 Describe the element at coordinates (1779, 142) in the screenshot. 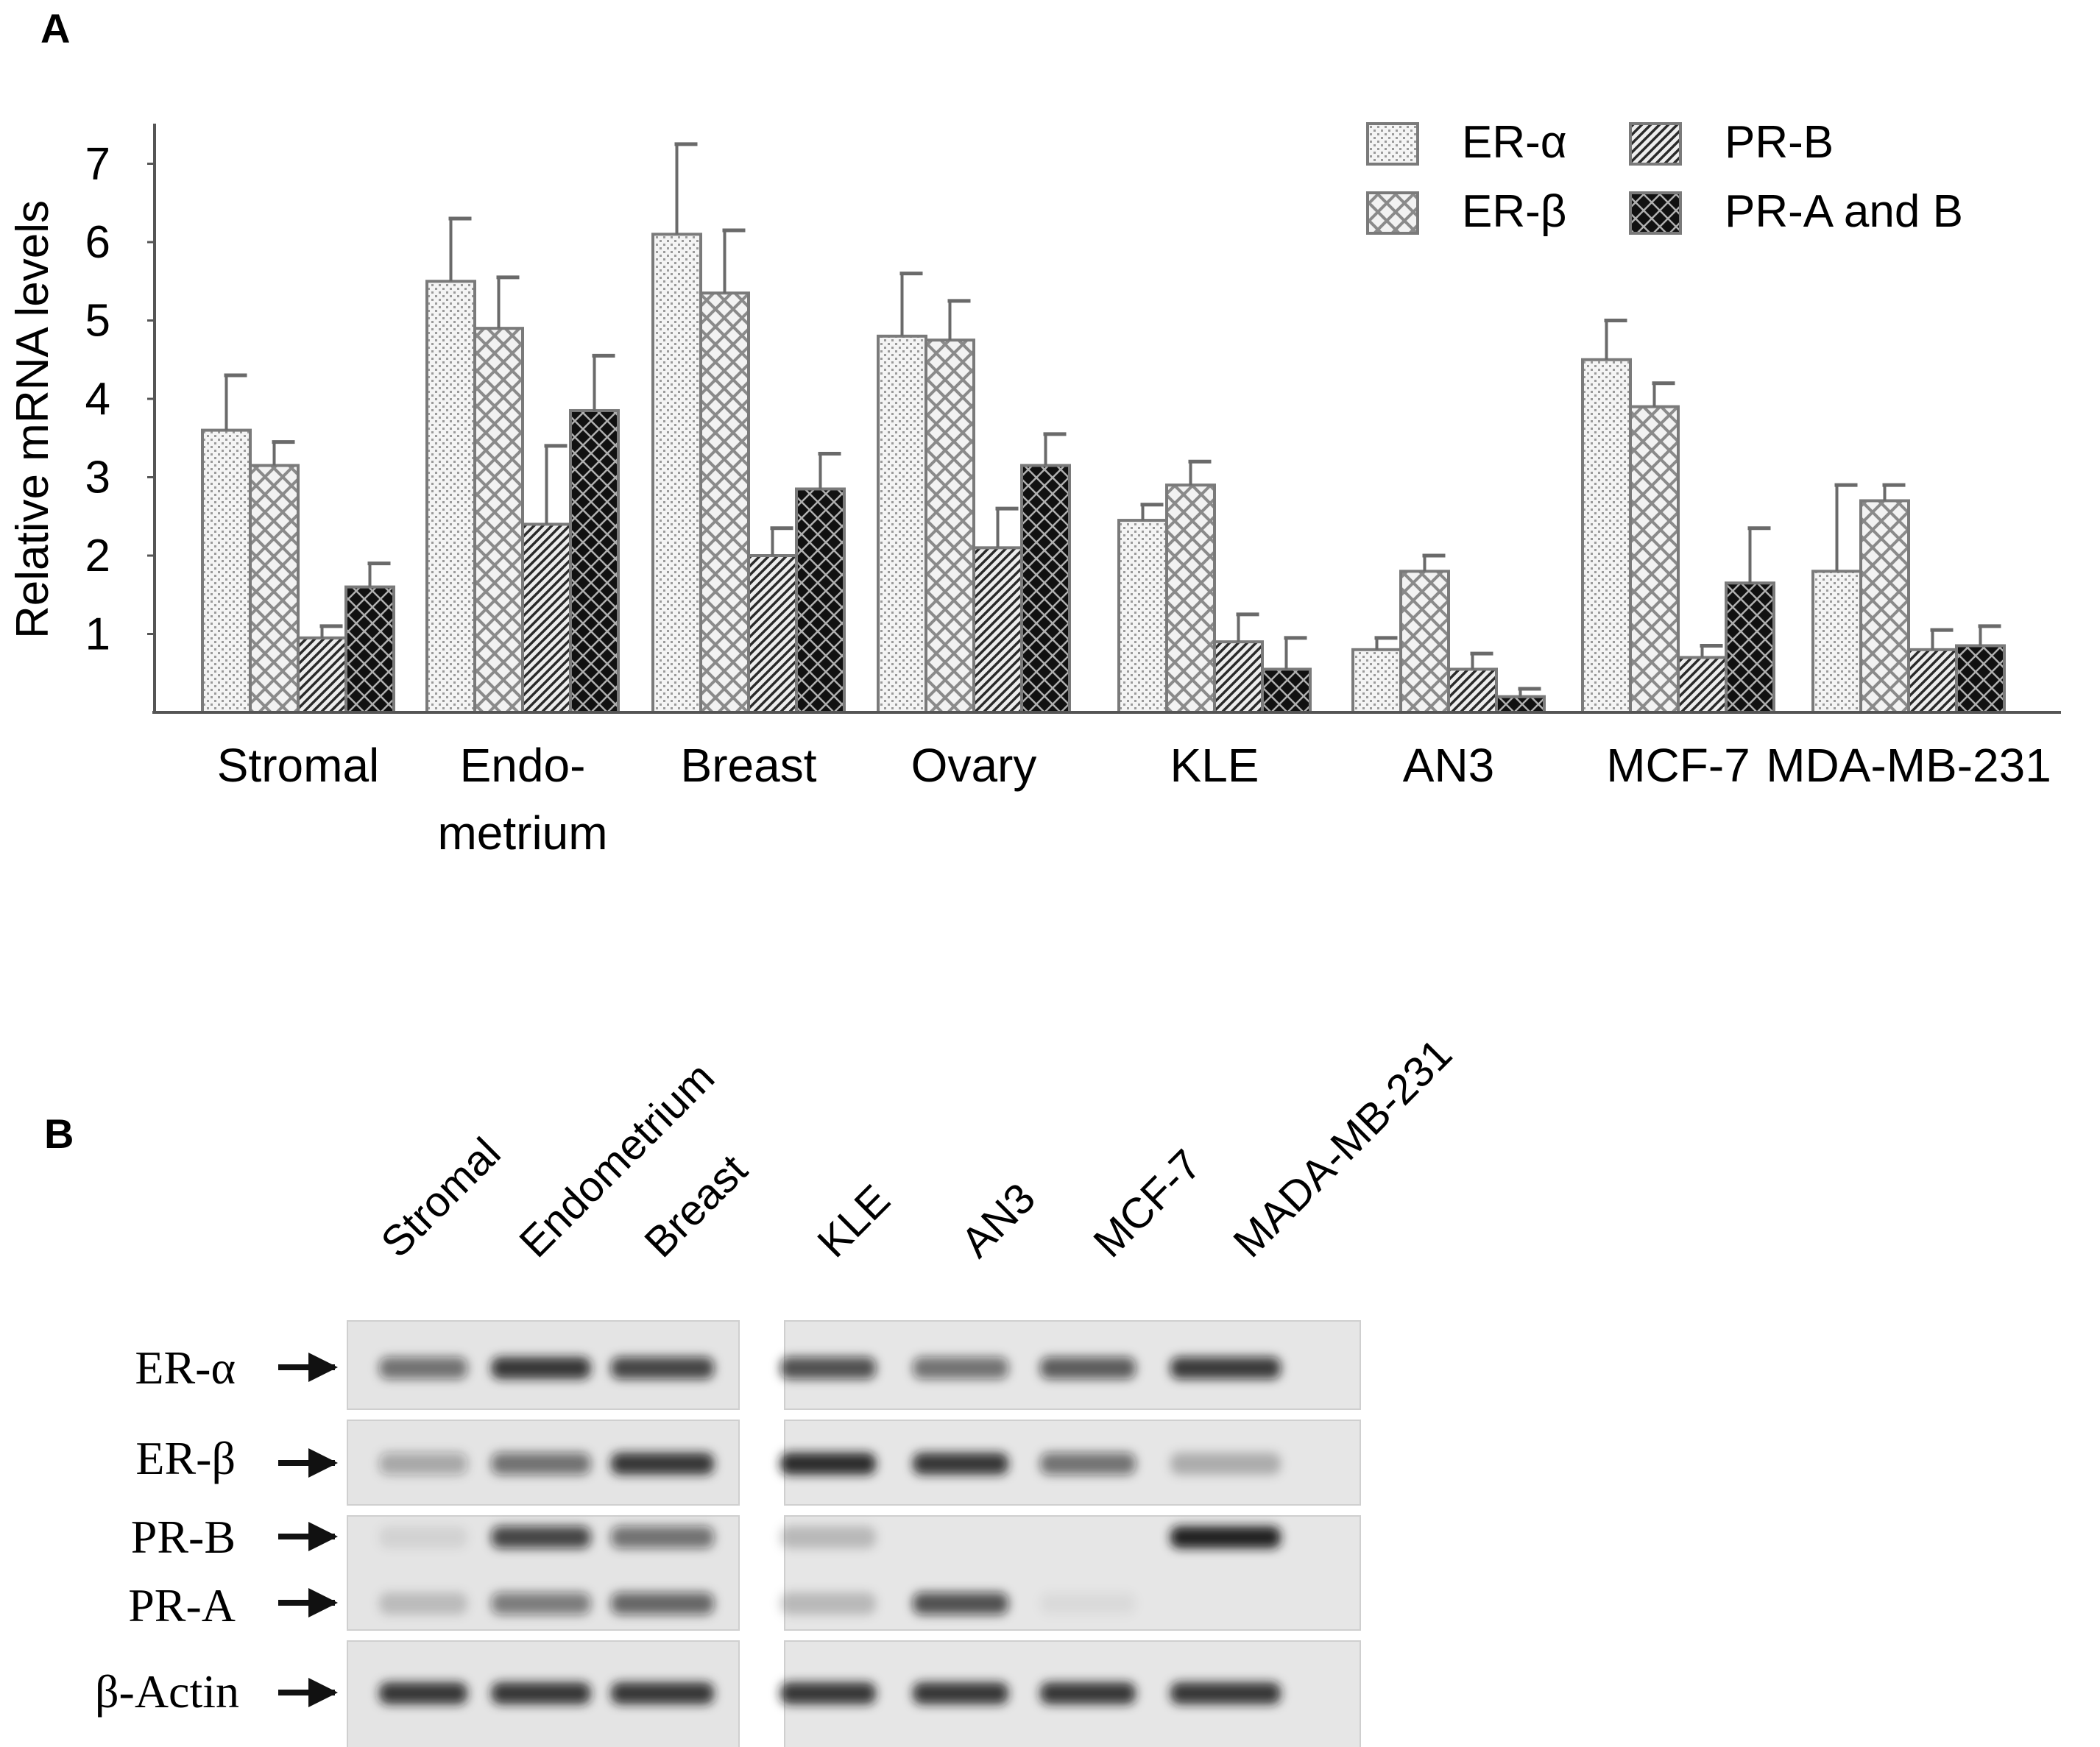

I see `legend-label: PR-B` at that location.